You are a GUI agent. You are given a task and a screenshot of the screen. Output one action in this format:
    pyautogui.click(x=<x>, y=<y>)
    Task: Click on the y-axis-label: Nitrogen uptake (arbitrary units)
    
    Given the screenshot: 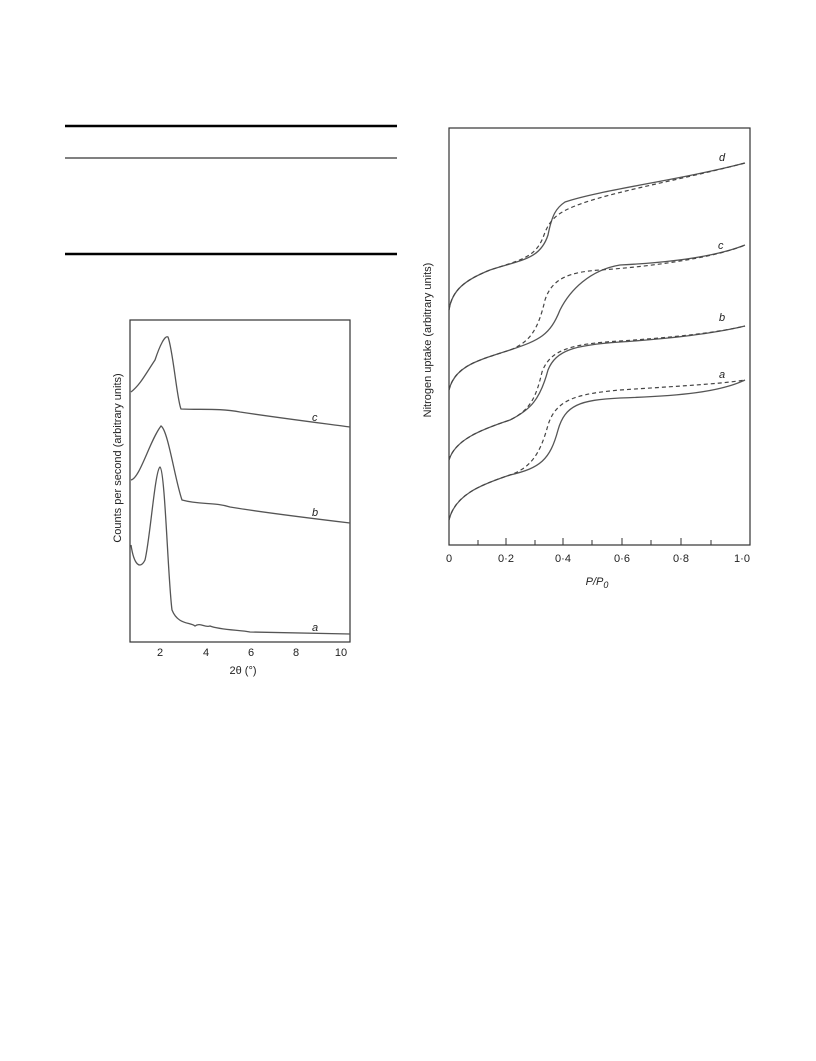 What is the action you would take?
    pyautogui.click(x=428, y=340)
    